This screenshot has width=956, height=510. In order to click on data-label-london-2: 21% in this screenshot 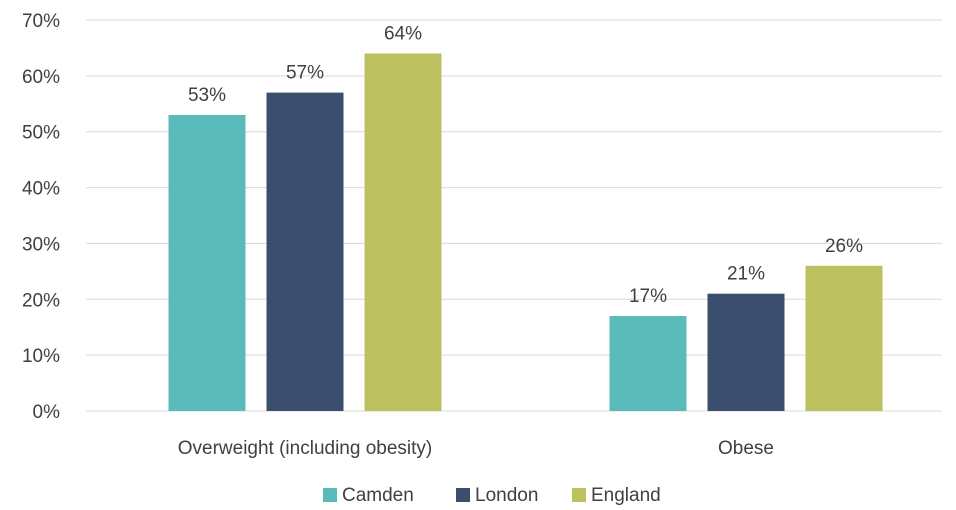, I will do `click(746, 274)`.